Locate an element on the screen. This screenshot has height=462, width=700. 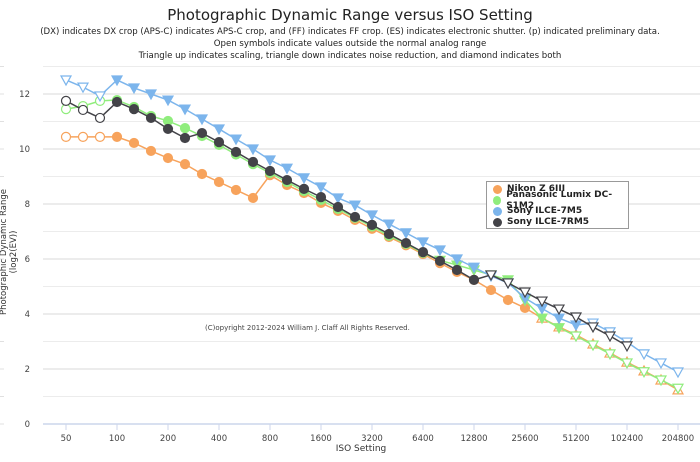
y-tick-label: 6 is located at coordinates (27, 260).